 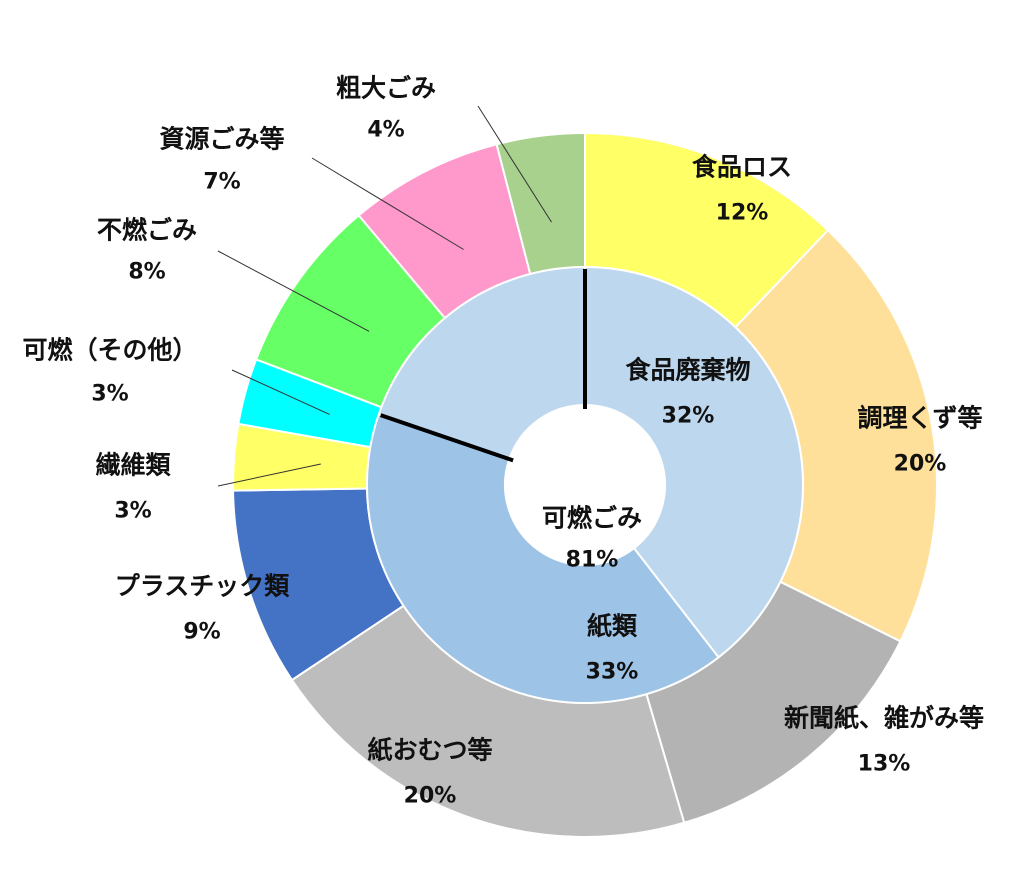 I want to click on outer-label-name-9: 粗大ごみ, so click(x=386, y=88).